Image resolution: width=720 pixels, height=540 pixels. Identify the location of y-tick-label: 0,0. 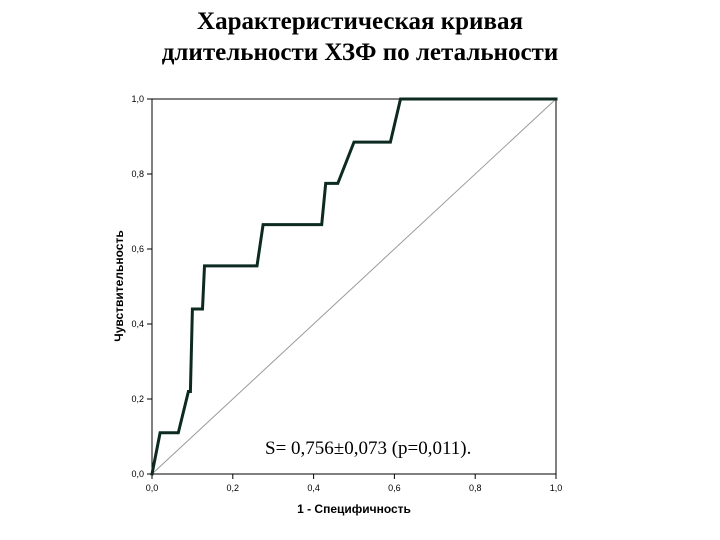
(137, 474).